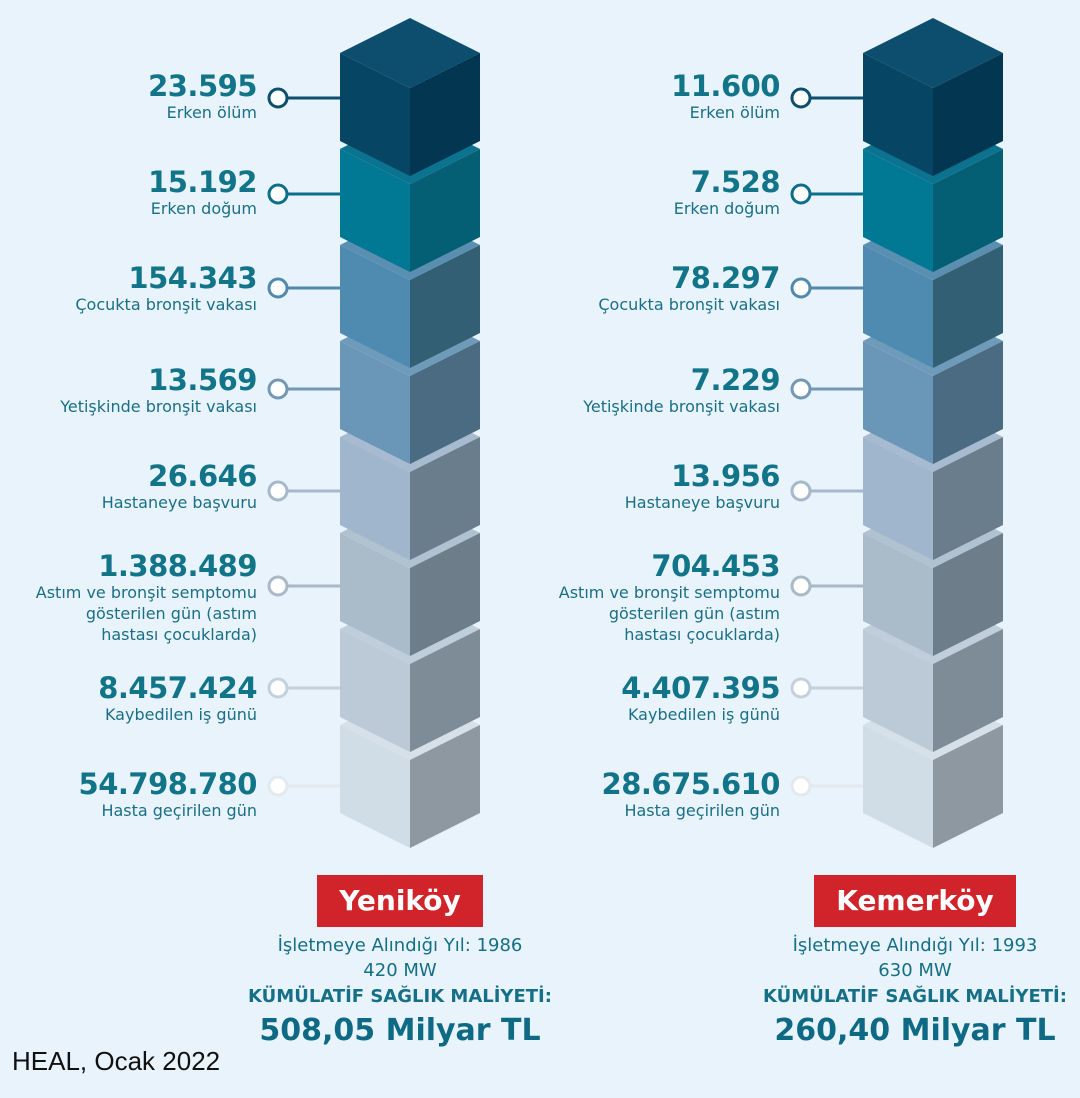 The height and width of the screenshot is (1098, 1080). Describe the element at coordinates (725, 278) in the screenshot. I see `stat-value: 78.297` at that location.